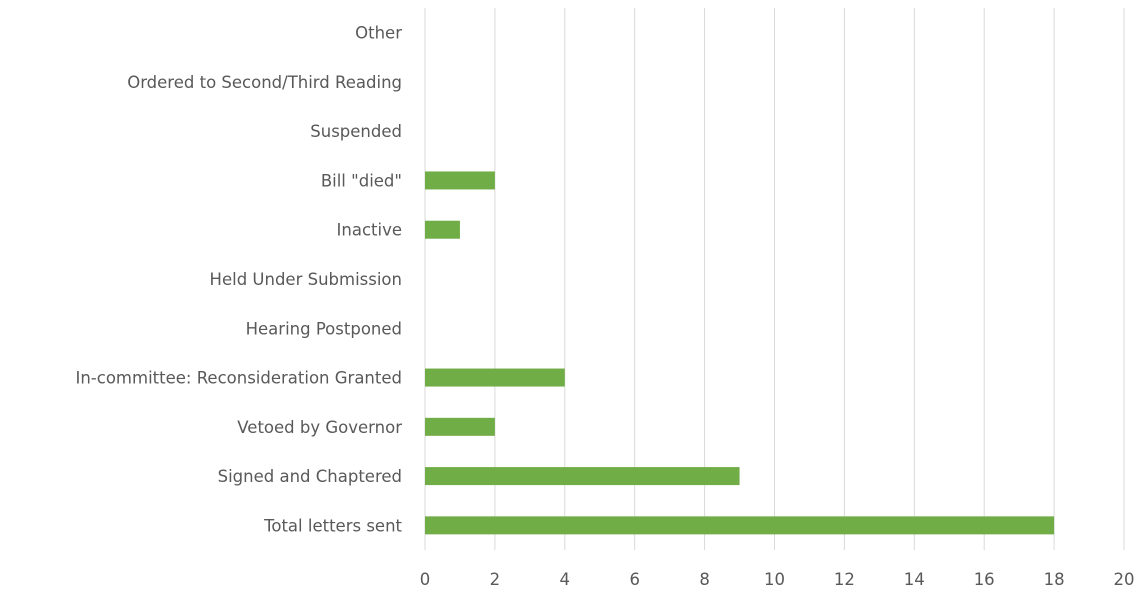 Image resolution: width=1140 pixels, height=597 pixels. What do you see at coordinates (356, 131) in the screenshot?
I see `category-label: Suspended` at bounding box center [356, 131].